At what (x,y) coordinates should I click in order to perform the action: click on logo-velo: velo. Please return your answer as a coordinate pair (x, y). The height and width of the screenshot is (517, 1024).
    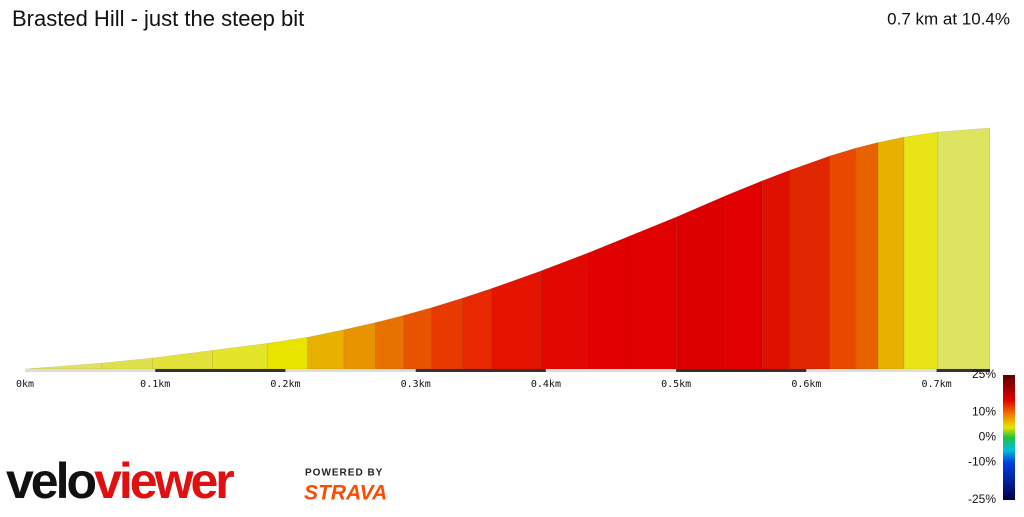
    Looking at the image, I should click on (51, 481).